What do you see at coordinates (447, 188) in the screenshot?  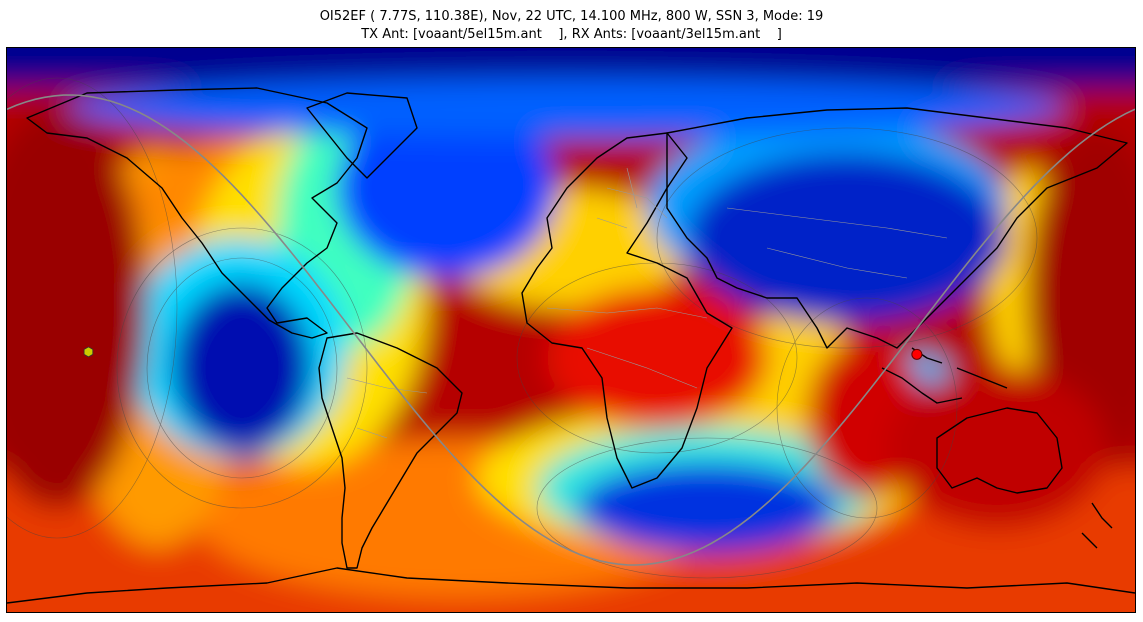 I see `heat-blue-north-atlantic` at bounding box center [447, 188].